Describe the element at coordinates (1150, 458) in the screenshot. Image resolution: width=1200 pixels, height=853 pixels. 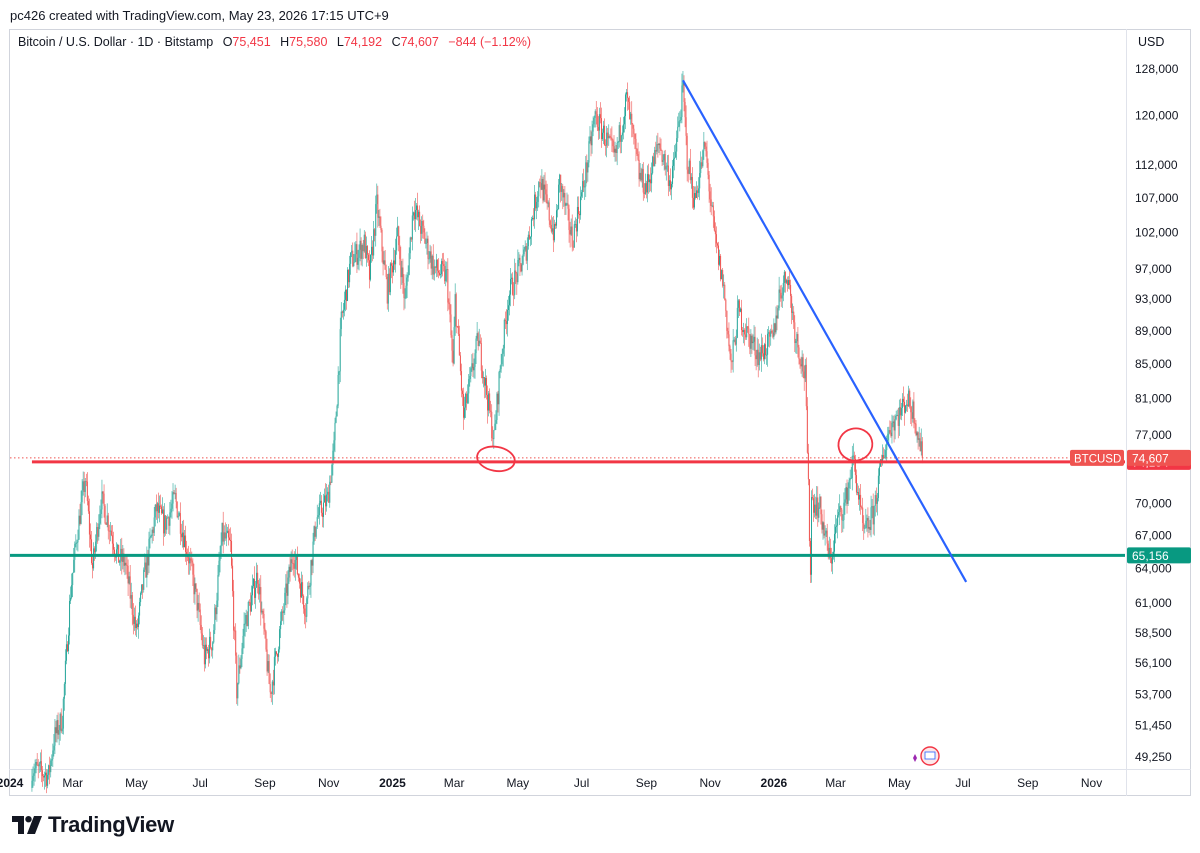
I see `last-price-label: 74,607` at that location.